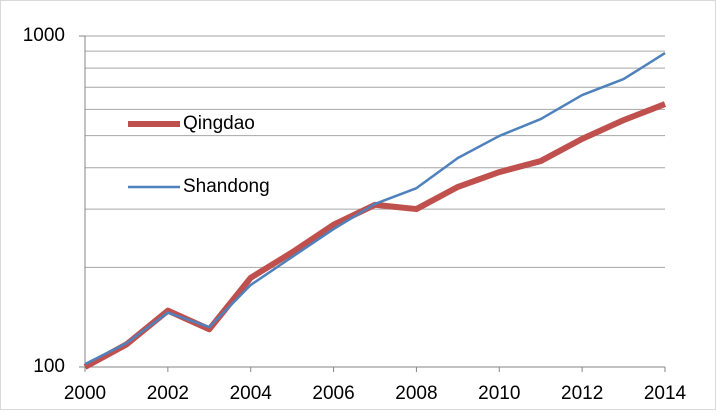 The width and height of the screenshot is (716, 415). I want to click on x-tick-label: 2000, so click(85, 393).